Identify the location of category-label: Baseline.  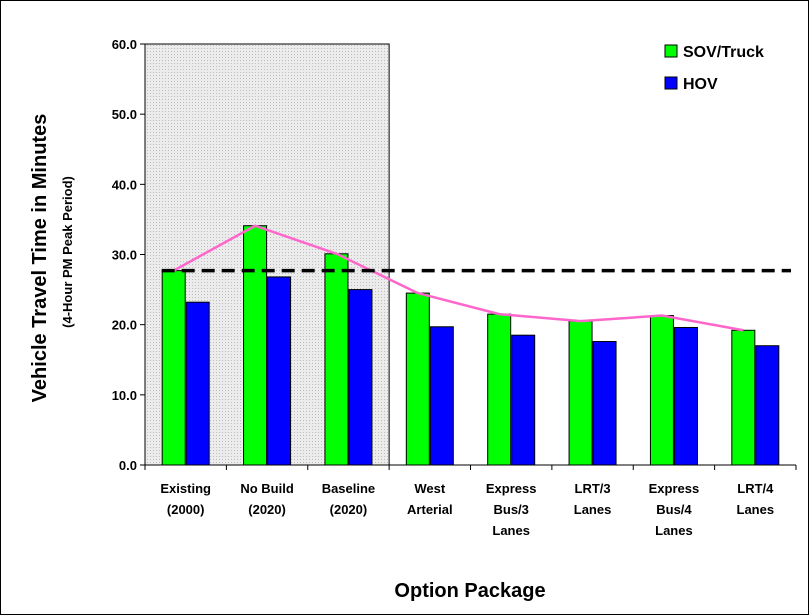
(348, 488).